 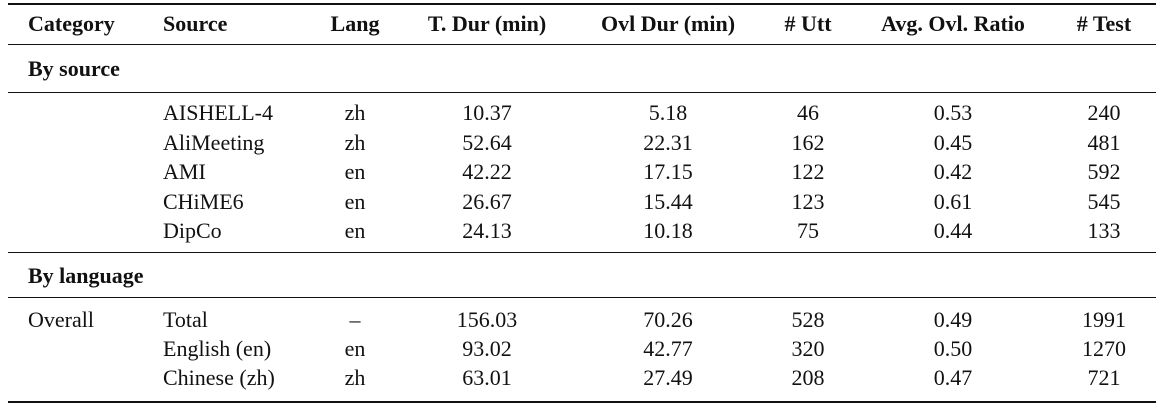 I want to click on data-cell: 63.01, so click(x=487, y=377).